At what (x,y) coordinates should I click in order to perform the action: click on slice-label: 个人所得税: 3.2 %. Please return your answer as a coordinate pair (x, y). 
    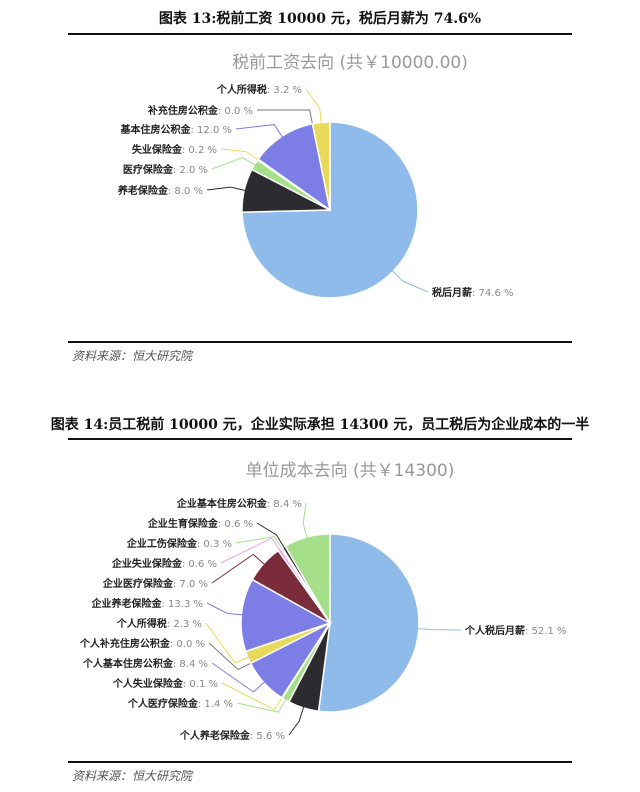
    Looking at the image, I should click on (259, 89).